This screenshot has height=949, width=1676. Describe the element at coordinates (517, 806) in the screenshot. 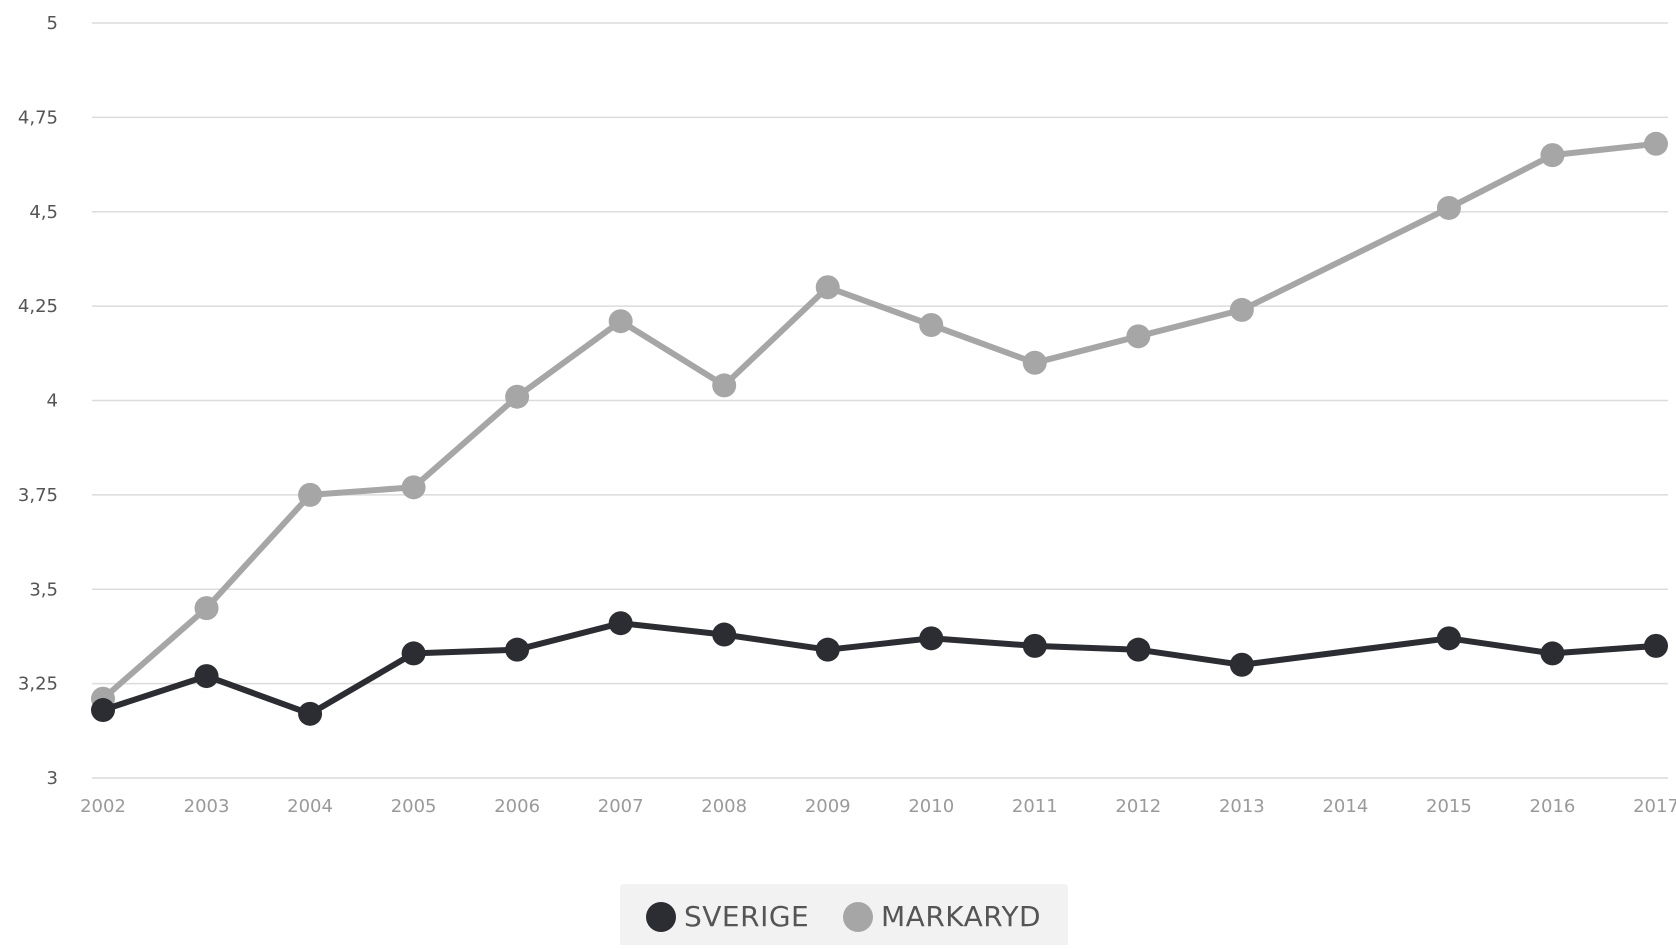

I see `x-tick-label: 2006` at that location.